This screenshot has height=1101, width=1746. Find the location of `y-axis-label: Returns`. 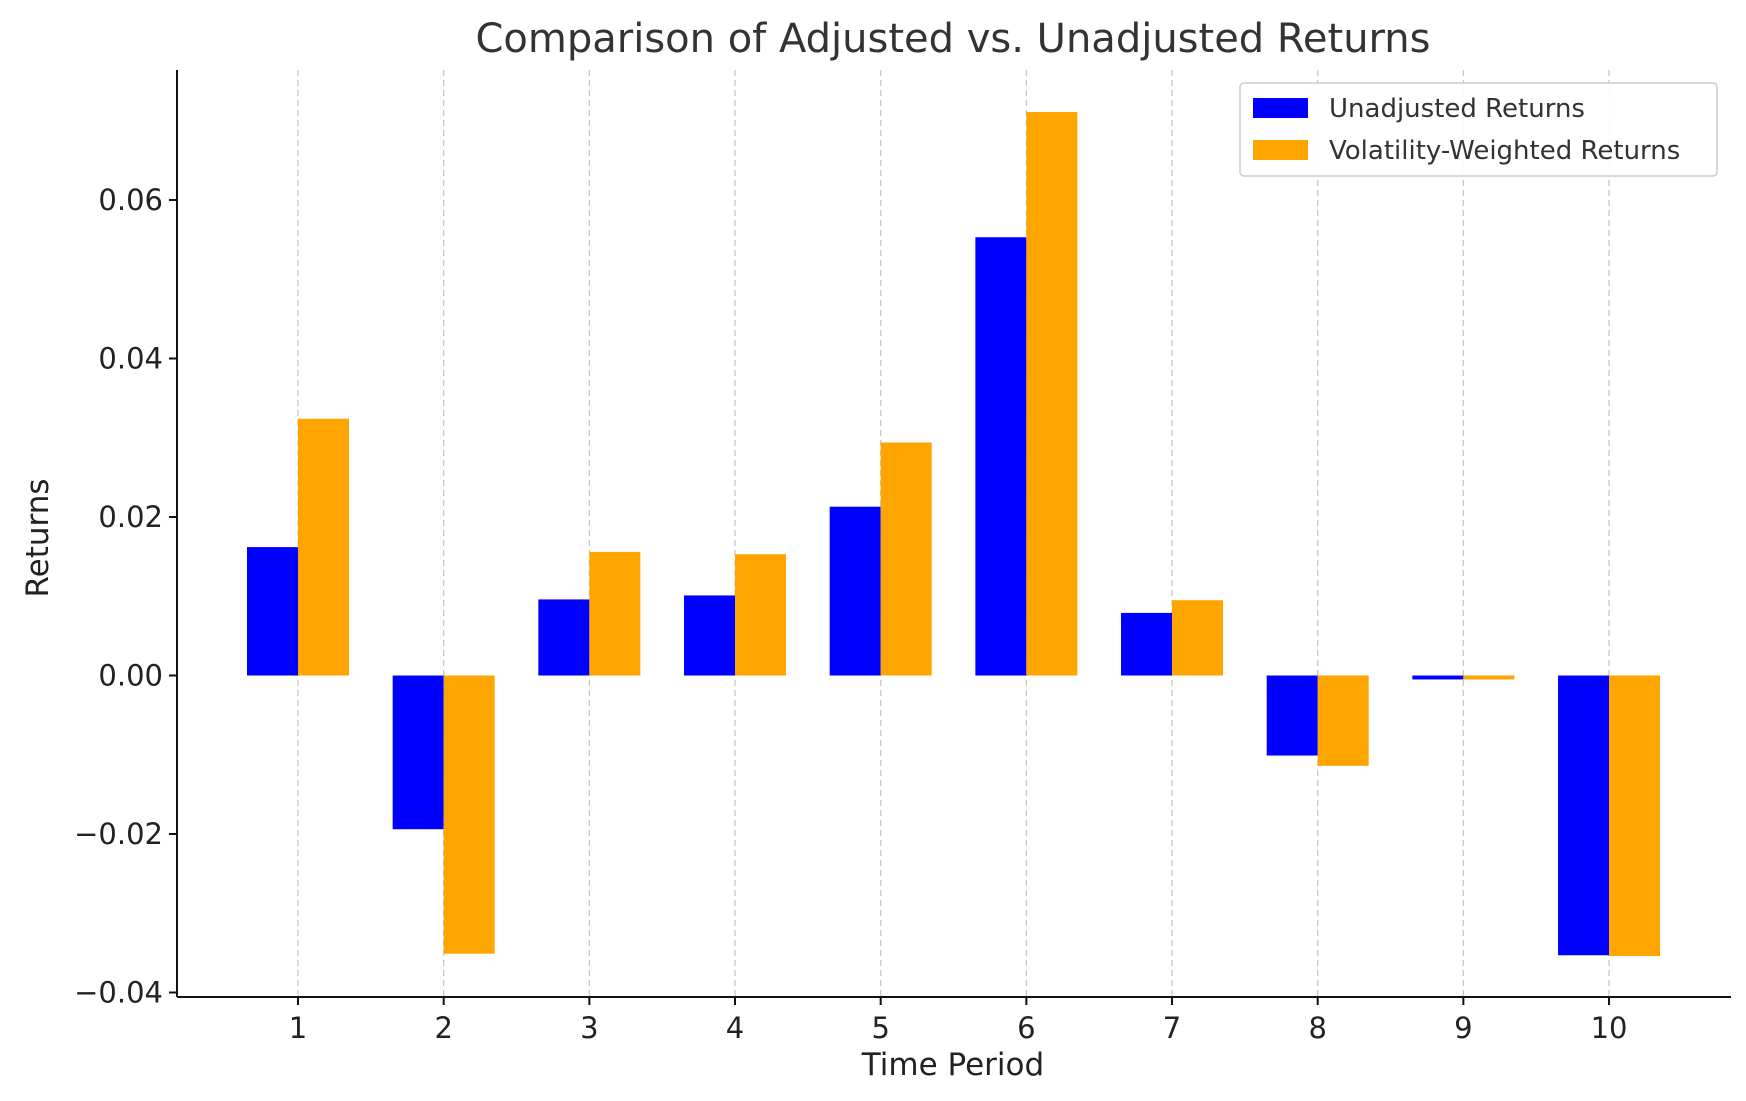

y-axis-label: Returns is located at coordinates (38, 537).